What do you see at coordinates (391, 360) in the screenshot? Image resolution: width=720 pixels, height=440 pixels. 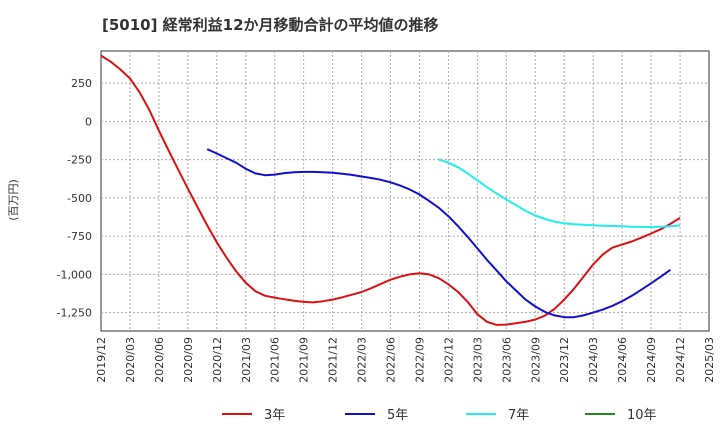 I see `x-tick-label: 2022/06` at bounding box center [391, 360].